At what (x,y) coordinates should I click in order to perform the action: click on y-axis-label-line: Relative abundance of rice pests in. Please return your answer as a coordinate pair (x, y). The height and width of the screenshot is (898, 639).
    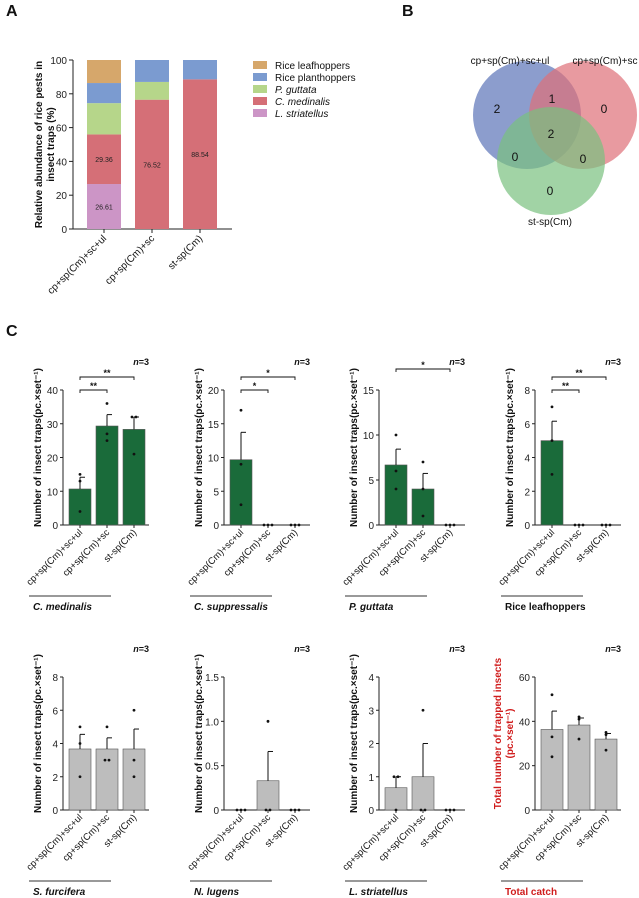
    Looking at the image, I should click on (39, 144).